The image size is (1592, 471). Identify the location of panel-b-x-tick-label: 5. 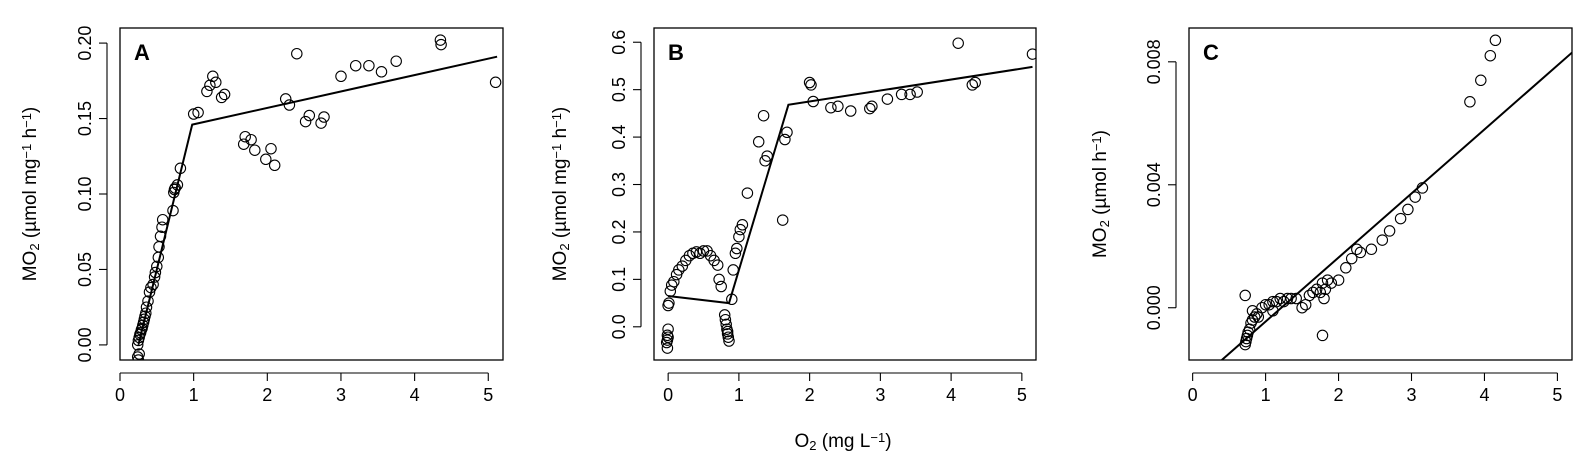
(1022, 395).